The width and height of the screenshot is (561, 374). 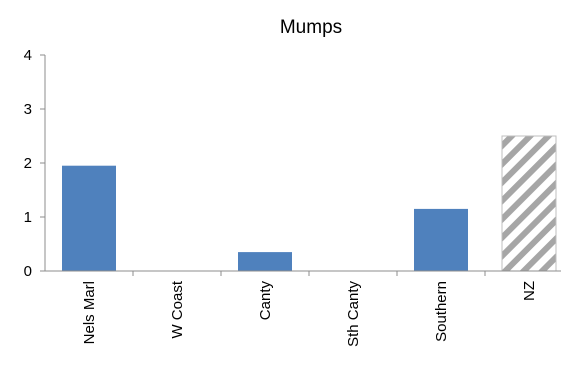 I want to click on y-tick-label: 0, so click(x=28, y=271).